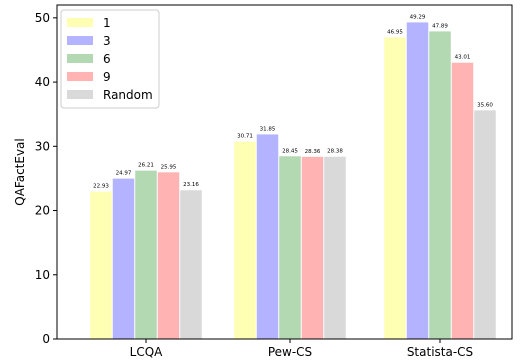  What do you see at coordinates (107, 77) in the screenshot?
I see `legend-label: 9` at bounding box center [107, 77].